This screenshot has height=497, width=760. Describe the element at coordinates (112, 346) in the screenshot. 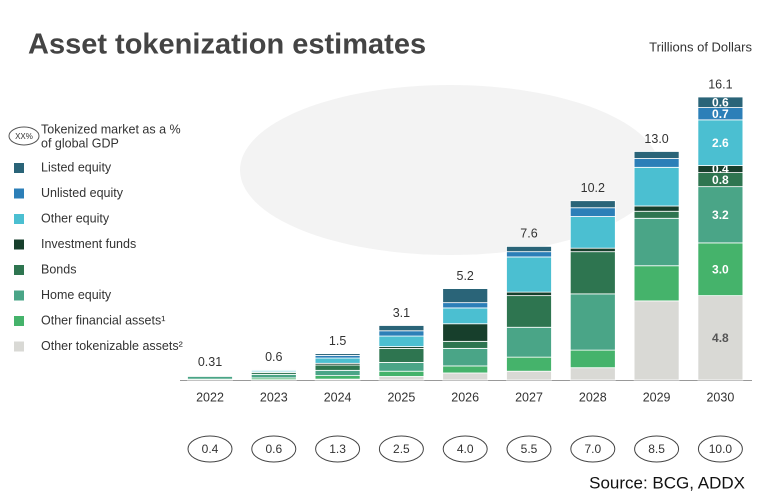

I see `legend-label: Other tokenizable assets²` at that location.